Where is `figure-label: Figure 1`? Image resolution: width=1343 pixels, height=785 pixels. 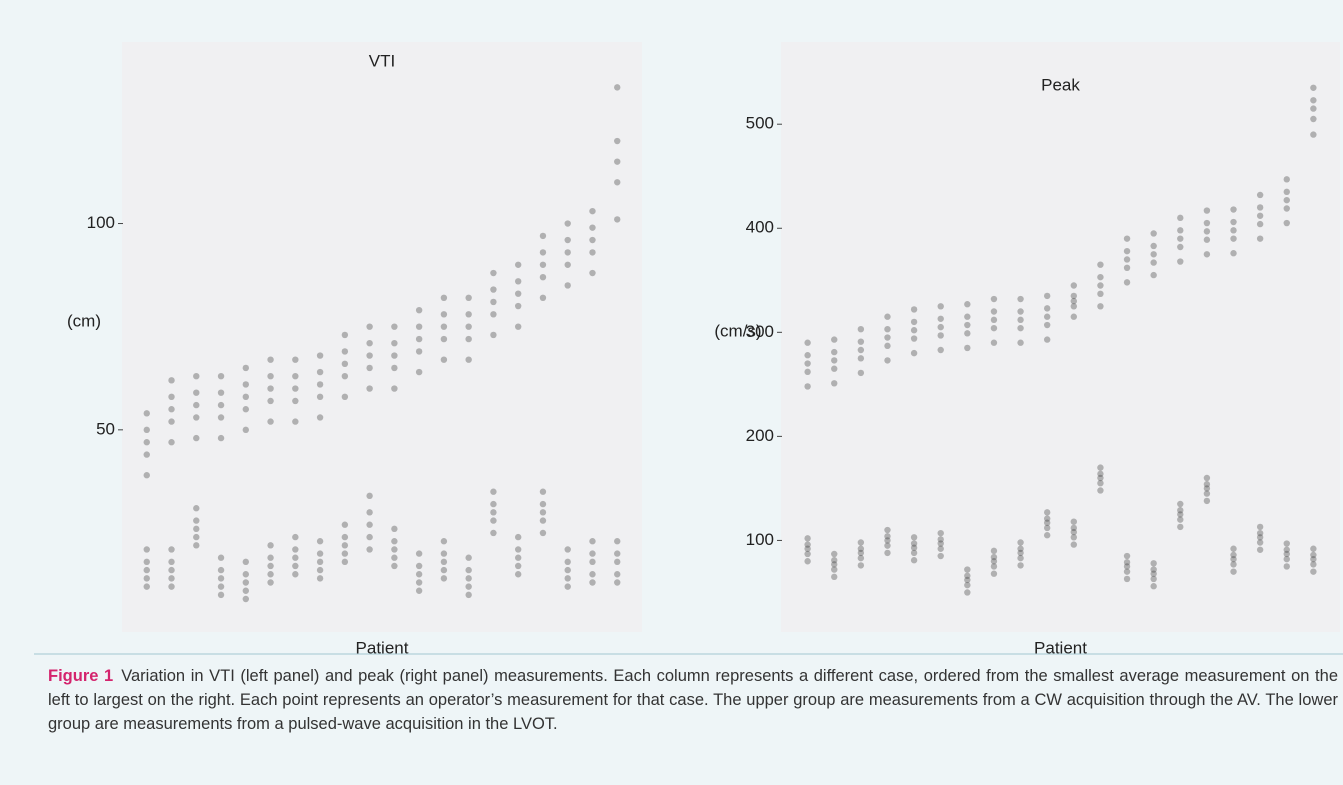
figure-label: Figure 1 is located at coordinates (81, 676).